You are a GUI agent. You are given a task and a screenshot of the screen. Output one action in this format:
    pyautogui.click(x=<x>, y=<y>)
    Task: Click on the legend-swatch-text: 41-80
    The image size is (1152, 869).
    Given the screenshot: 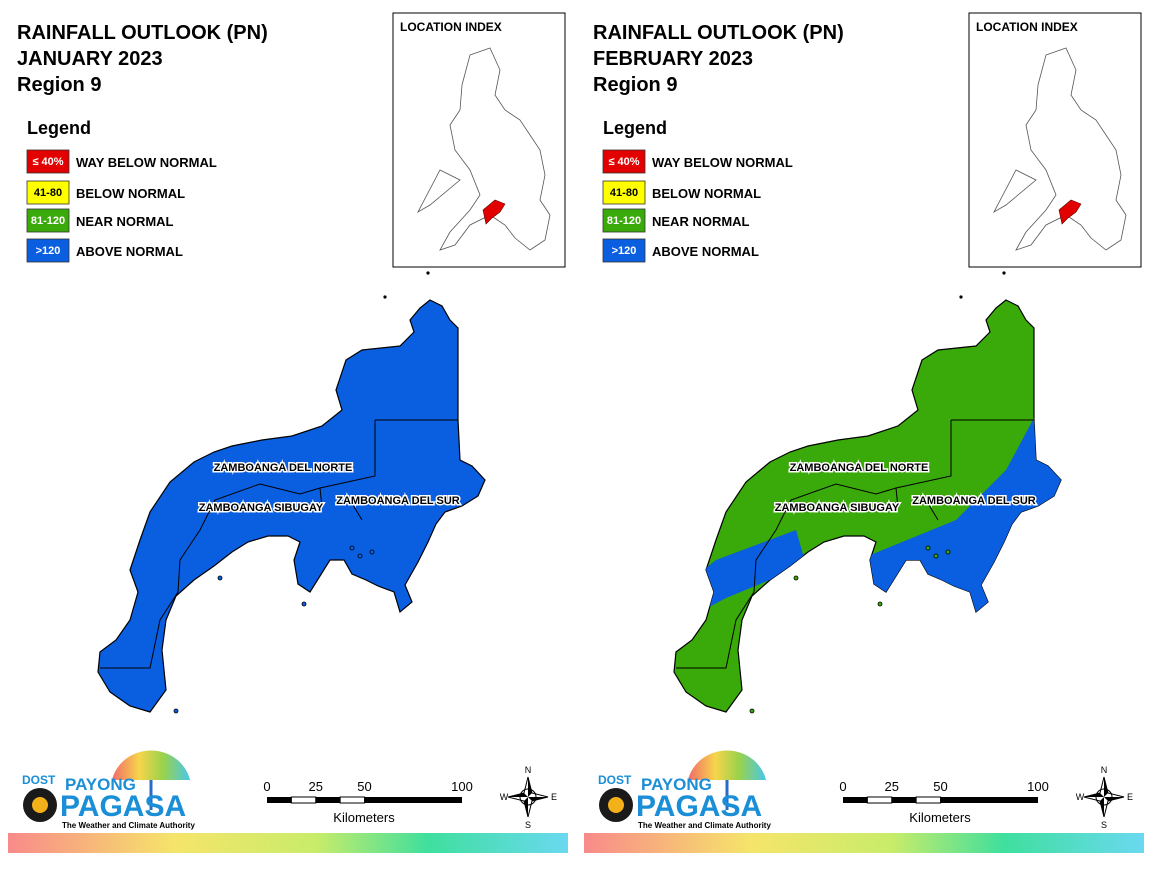 What is the action you would take?
    pyautogui.click(x=48, y=193)
    